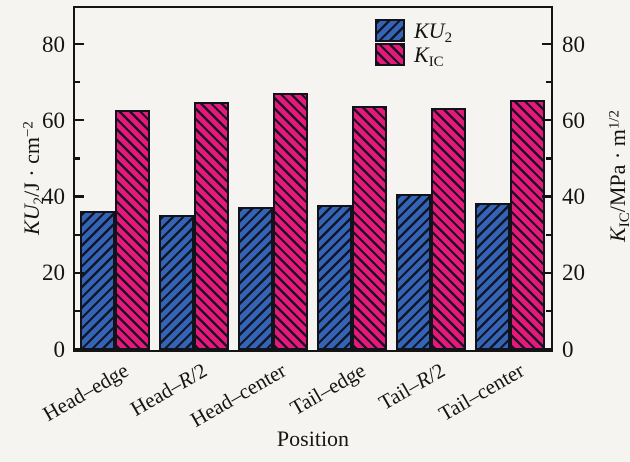 The height and width of the screenshot is (462, 630). I want to click on legend-label-kic: KIC, so click(429, 56).